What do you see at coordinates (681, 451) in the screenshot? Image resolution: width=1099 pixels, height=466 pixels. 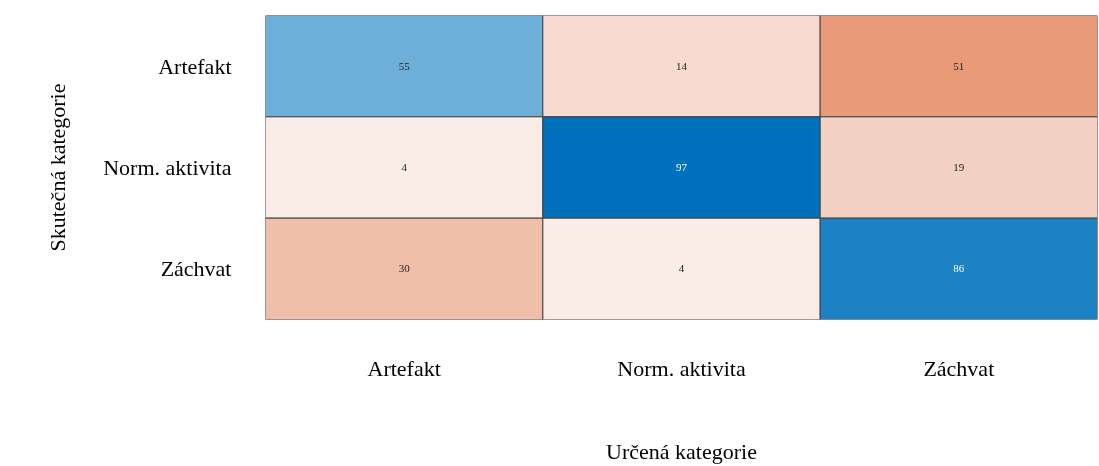 I see `x-axis-title: Určená kategorie` at bounding box center [681, 451].